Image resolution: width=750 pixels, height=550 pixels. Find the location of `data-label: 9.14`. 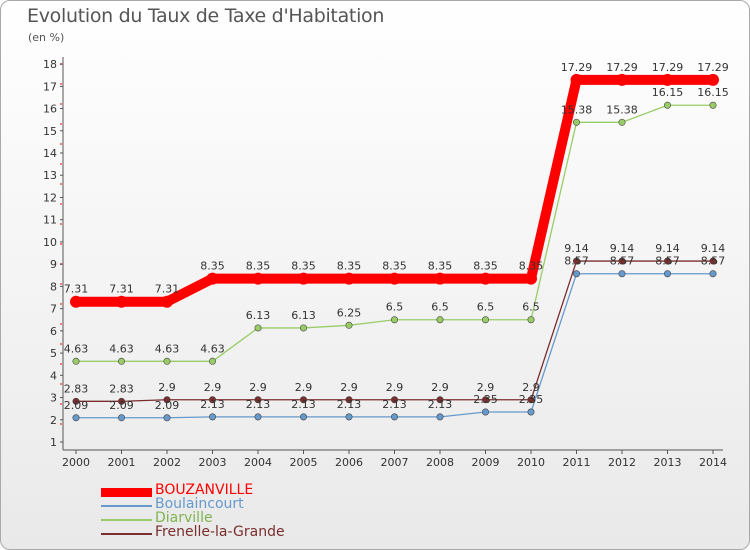

data-label: 9.14 is located at coordinates (713, 248).